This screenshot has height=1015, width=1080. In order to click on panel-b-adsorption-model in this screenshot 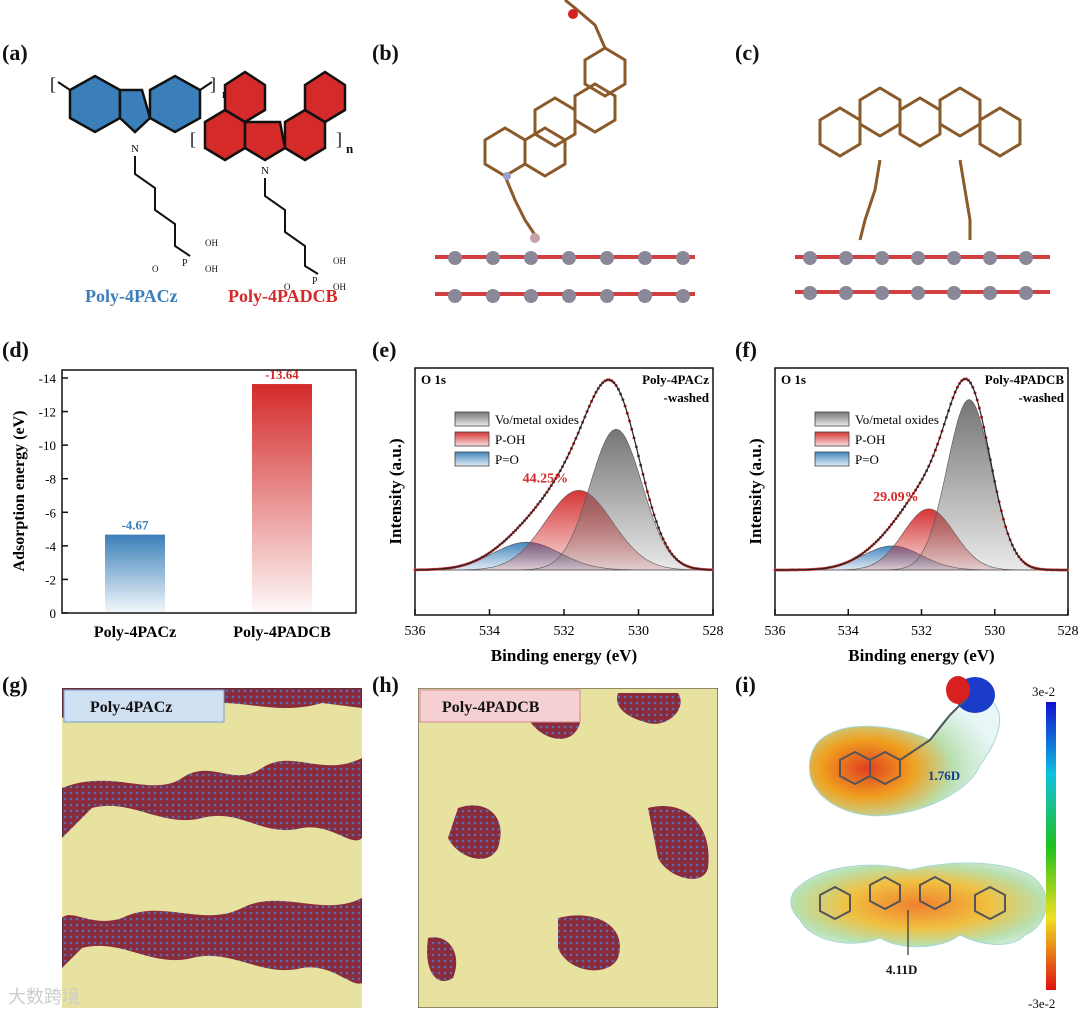, I will do `click(565, 151)`.